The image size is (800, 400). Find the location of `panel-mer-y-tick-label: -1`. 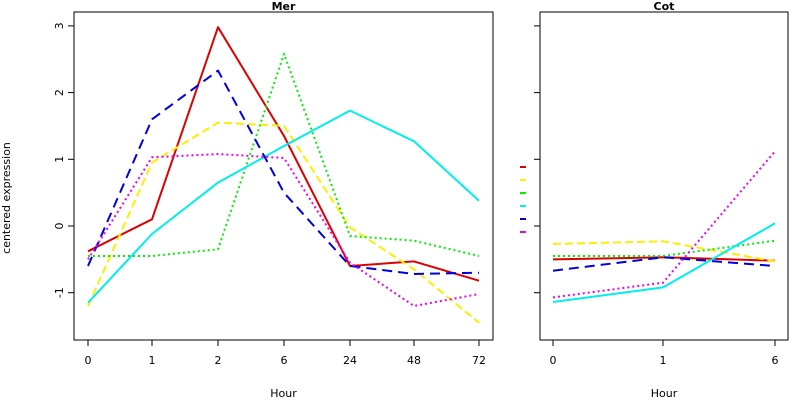

panel-mer-y-tick-label: -1 is located at coordinates (59, 292).